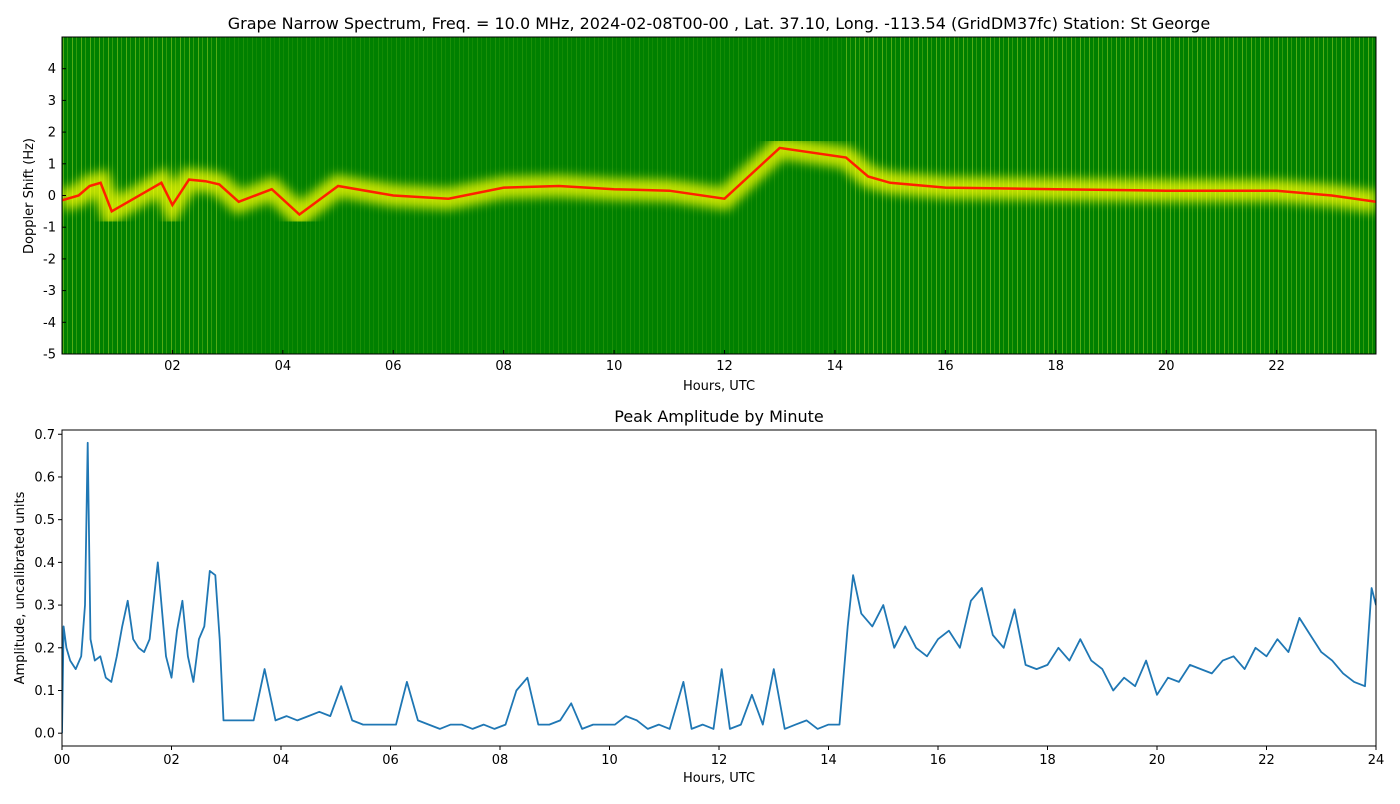 This screenshot has width=1400, height=804. I want to click on amplitude-x-tick-label: 08, so click(500, 760).